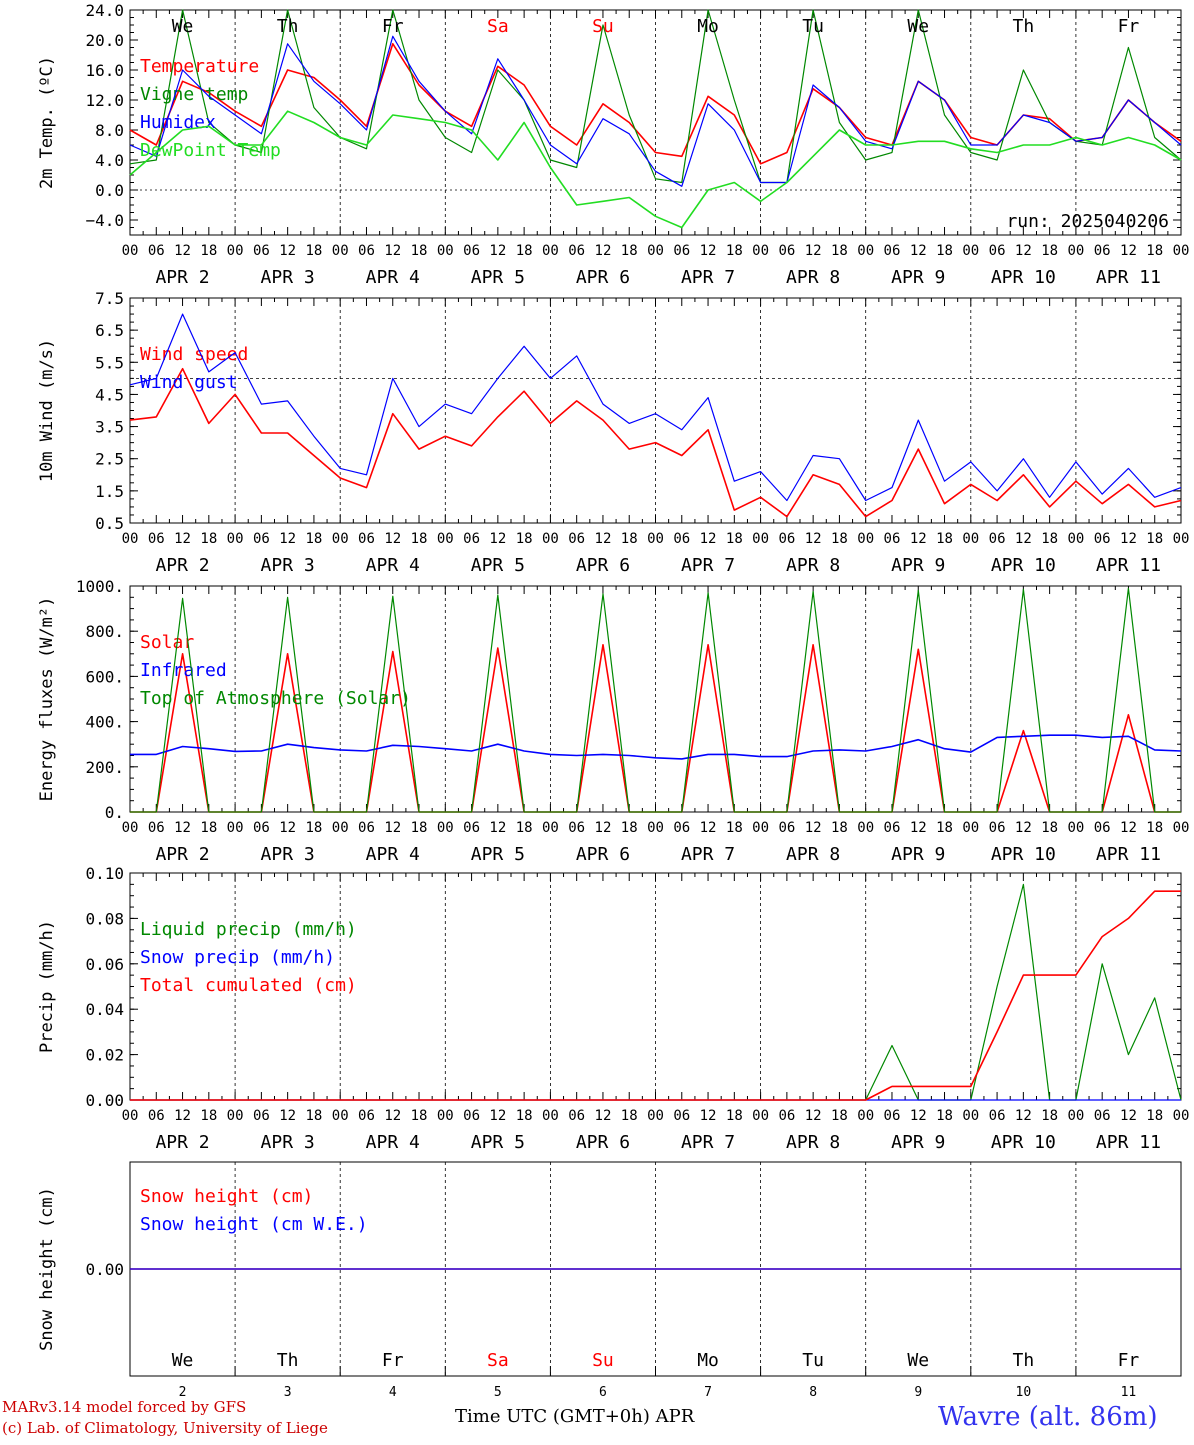 The width and height of the screenshot is (1194, 1445). What do you see at coordinates (104, 100) in the screenshot?
I see `y-tick-label: 12.0` at bounding box center [104, 100].